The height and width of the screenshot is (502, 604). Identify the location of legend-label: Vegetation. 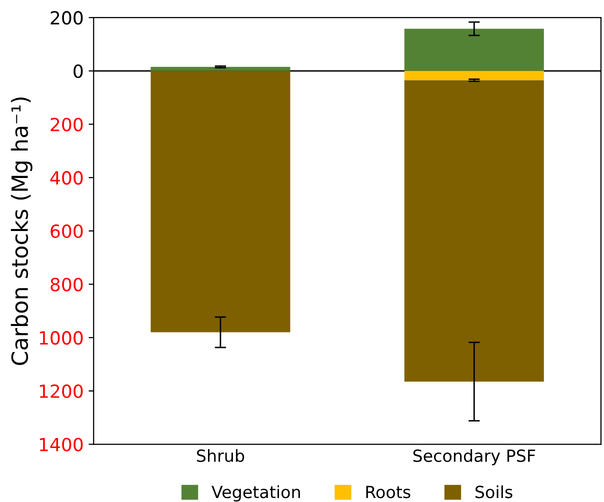
(256, 493).